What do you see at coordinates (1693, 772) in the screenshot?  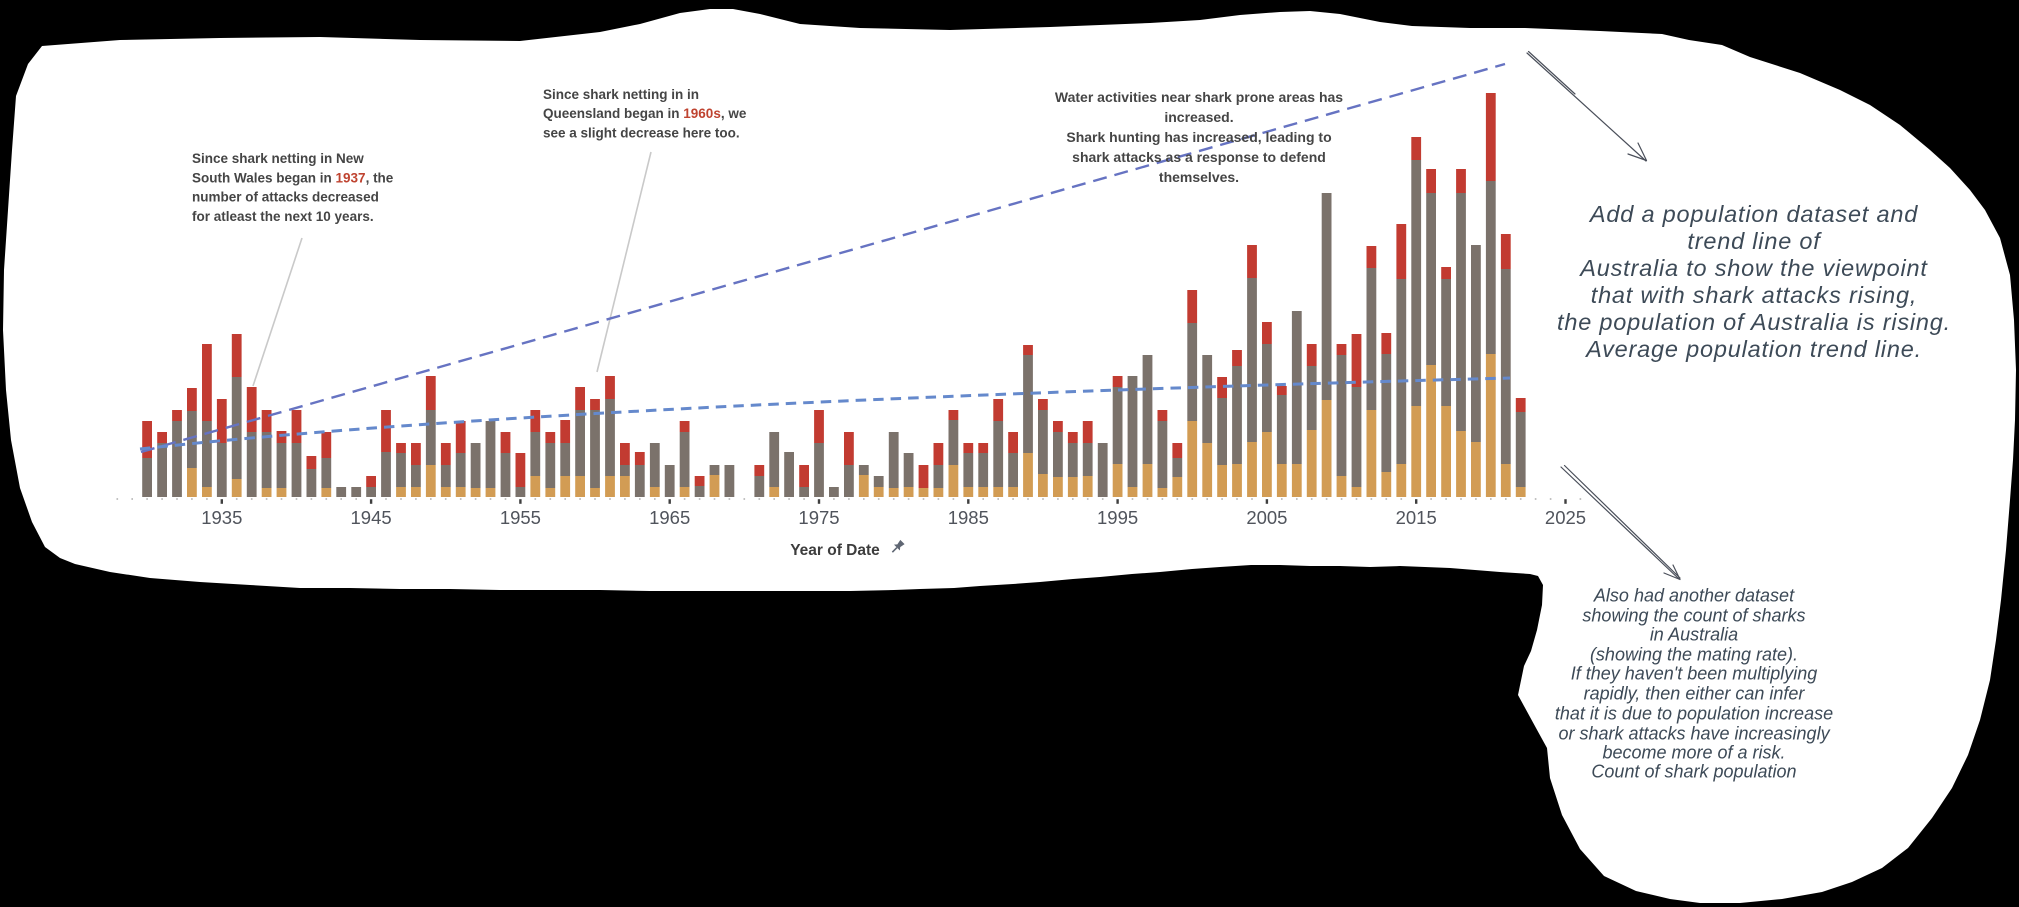 I see `svg-text: Count of shark population` at bounding box center [1693, 772].